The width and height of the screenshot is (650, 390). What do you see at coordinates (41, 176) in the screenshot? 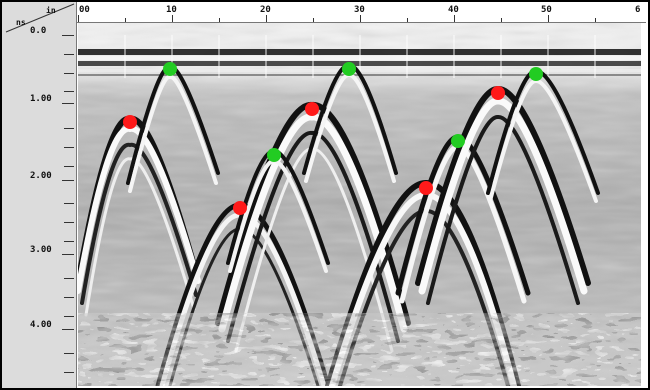
I see `y-label-2: 2.00` at bounding box center [41, 176].